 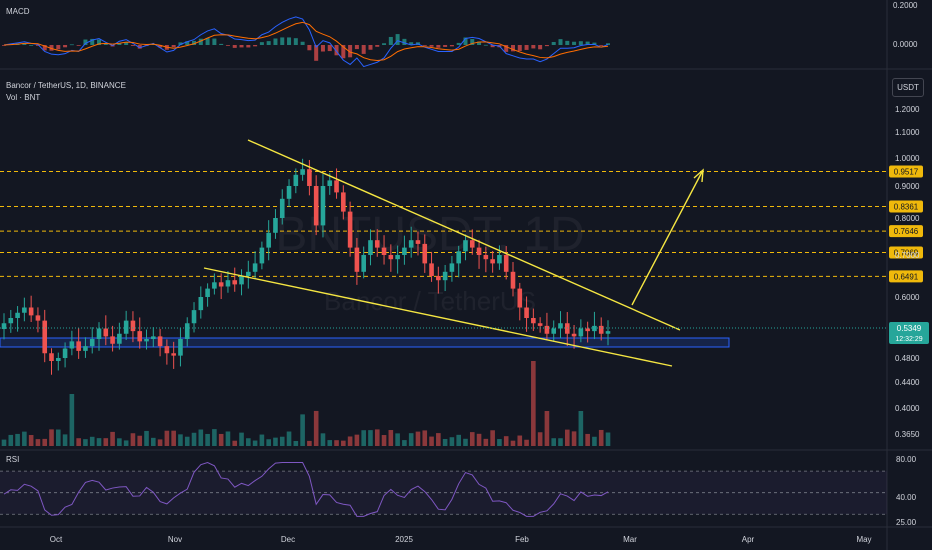 What do you see at coordinates (23, 97) in the screenshot?
I see `volume-title: Vol · BNT` at bounding box center [23, 97].